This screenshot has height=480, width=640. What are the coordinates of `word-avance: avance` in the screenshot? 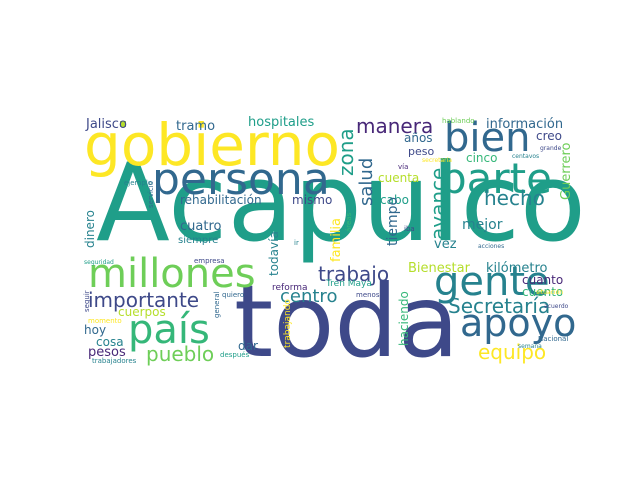 It's located at (438, 203).